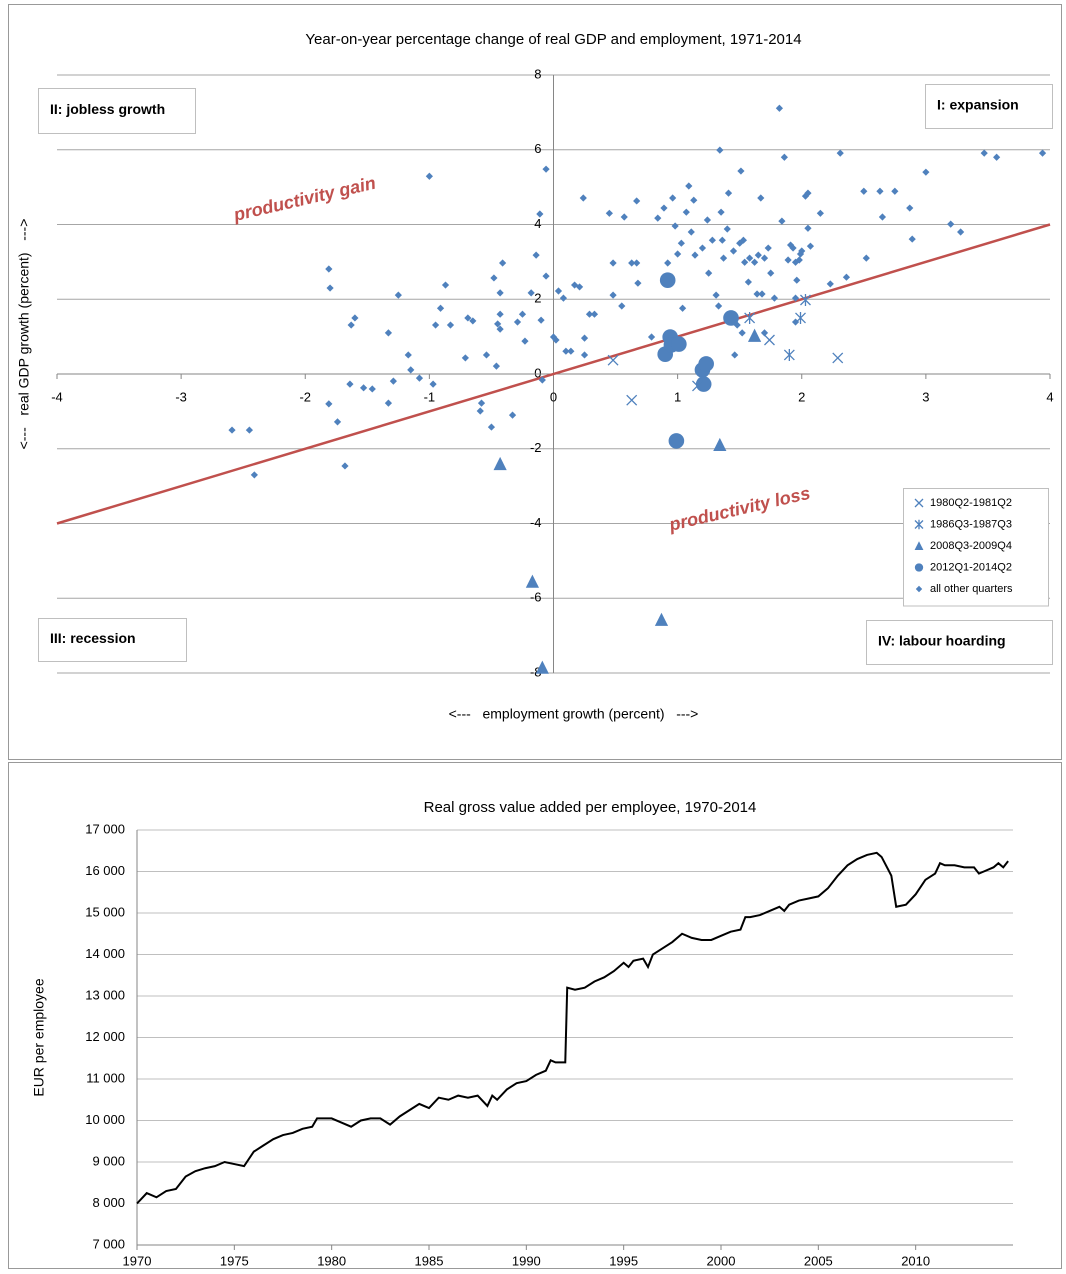 The image size is (1066, 1274). I want to click on y-tick-label: -4, so click(536, 522).